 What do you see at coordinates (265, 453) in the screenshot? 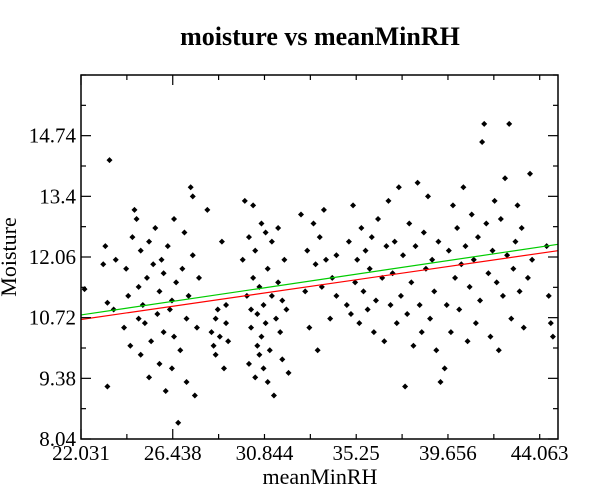
I see `x-tick-label: 30.844` at bounding box center [265, 453].